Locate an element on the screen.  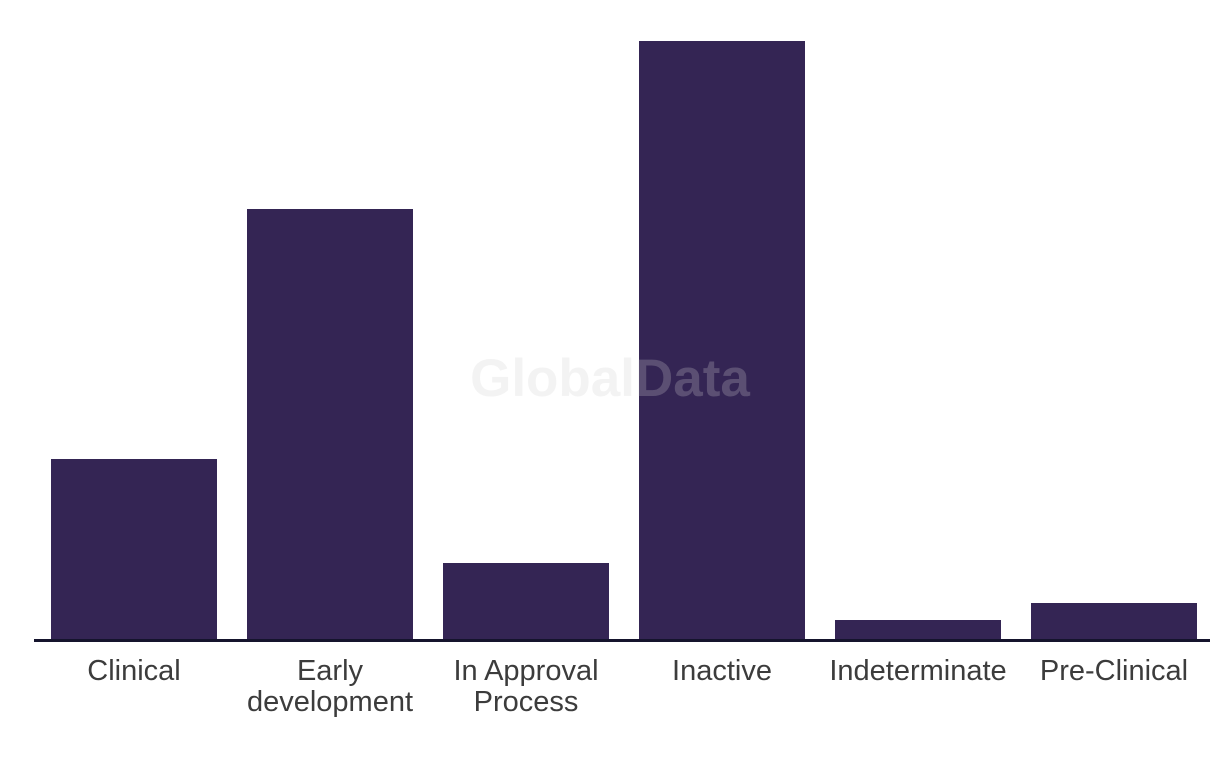
category-label-inactive: Inactive is located at coordinates (722, 671).